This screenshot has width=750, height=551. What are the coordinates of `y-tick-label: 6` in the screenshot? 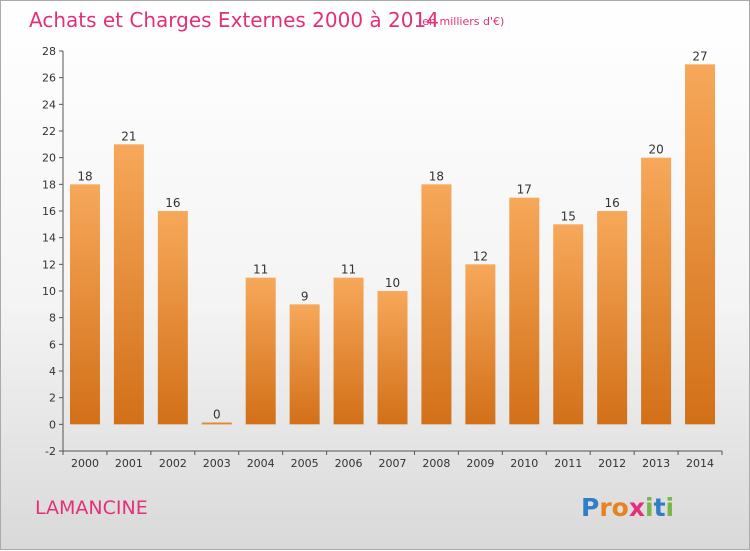 It's located at (52, 344).